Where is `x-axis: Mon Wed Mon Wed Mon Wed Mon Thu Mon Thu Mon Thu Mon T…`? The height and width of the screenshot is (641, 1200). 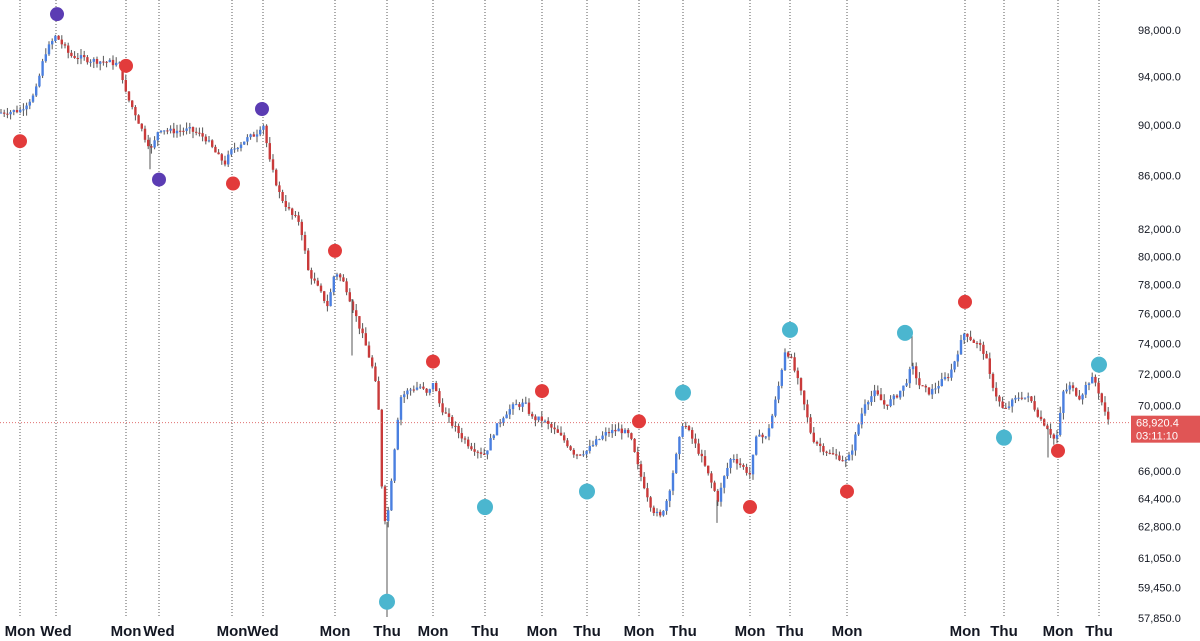
x-axis: Mon Wed Mon Wed Mon Wed Mon Thu Mon Thu Mon Thu Mon T… is located at coordinates (559, 631).